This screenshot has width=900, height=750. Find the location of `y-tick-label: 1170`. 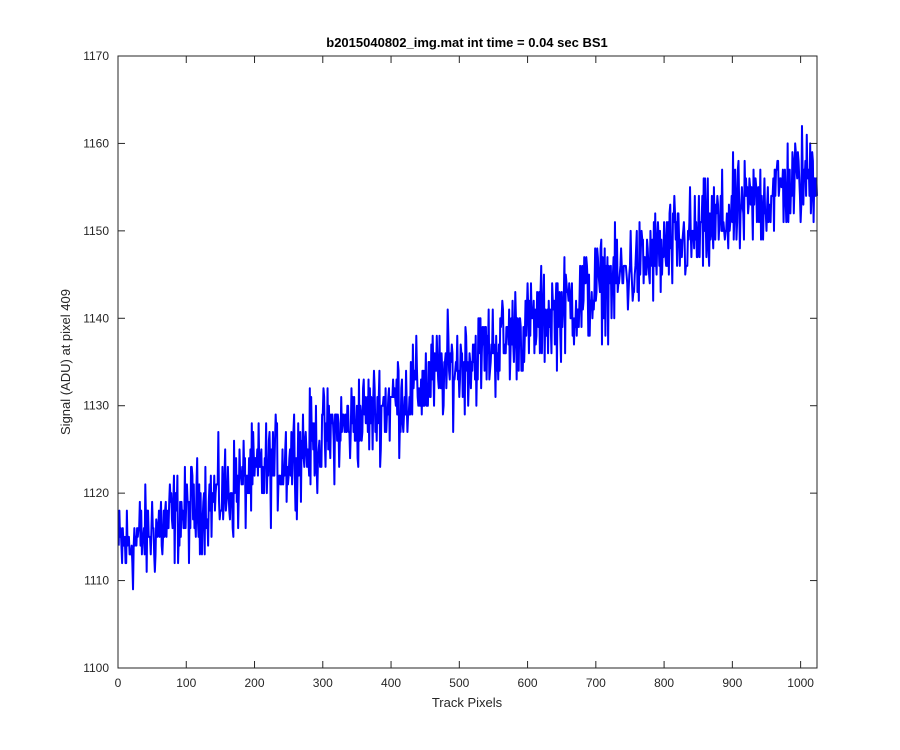

y-tick-label: 1170 is located at coordinates (96, 56).